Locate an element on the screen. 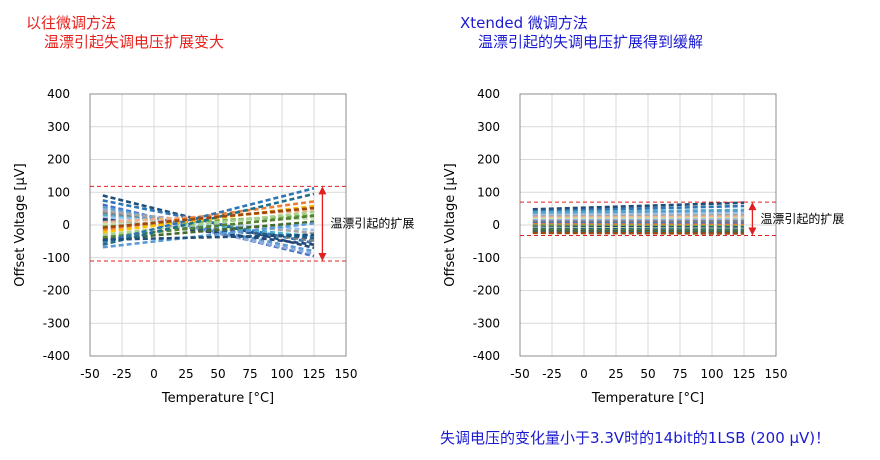 Image resolution: width=880 pixels, height=460 pixels. right-chart-title: Xtended 微调方法 温漂引起的失调电压扩展得到缓解 is located at coordinates (581, 33).